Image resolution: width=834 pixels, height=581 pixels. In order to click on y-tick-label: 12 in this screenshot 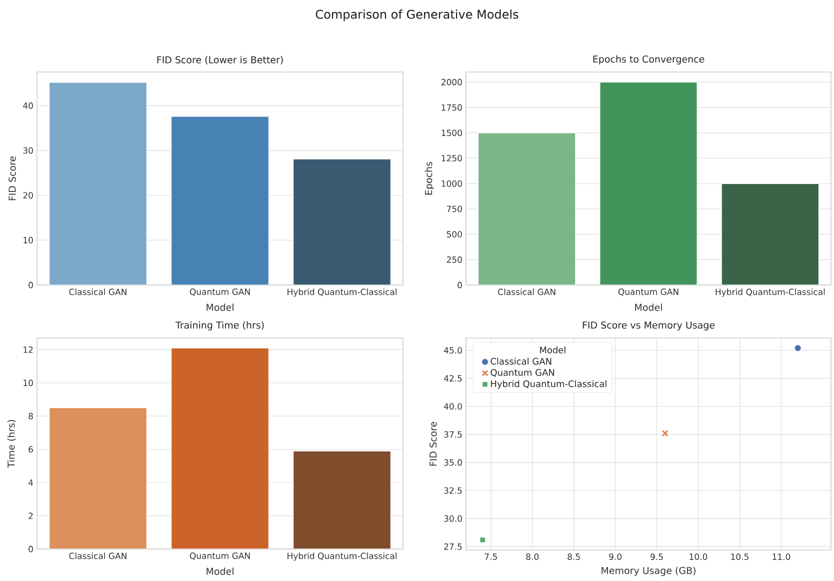, I will do `click(28, 349)`.